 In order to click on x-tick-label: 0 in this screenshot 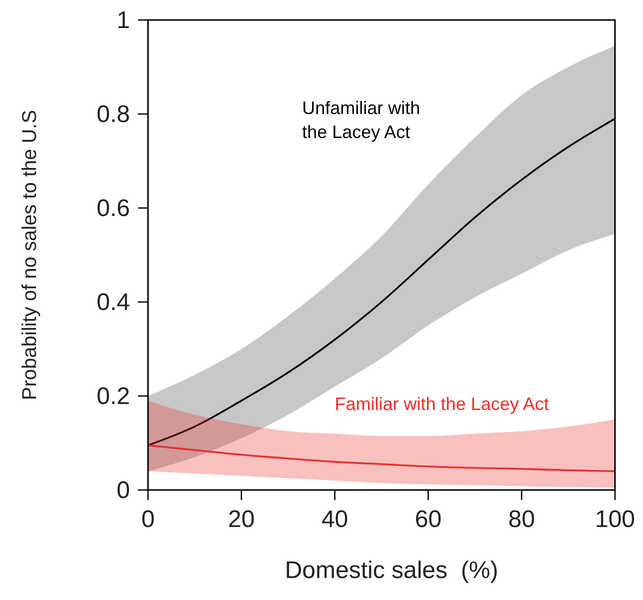, I will do `click(148, 519)`.